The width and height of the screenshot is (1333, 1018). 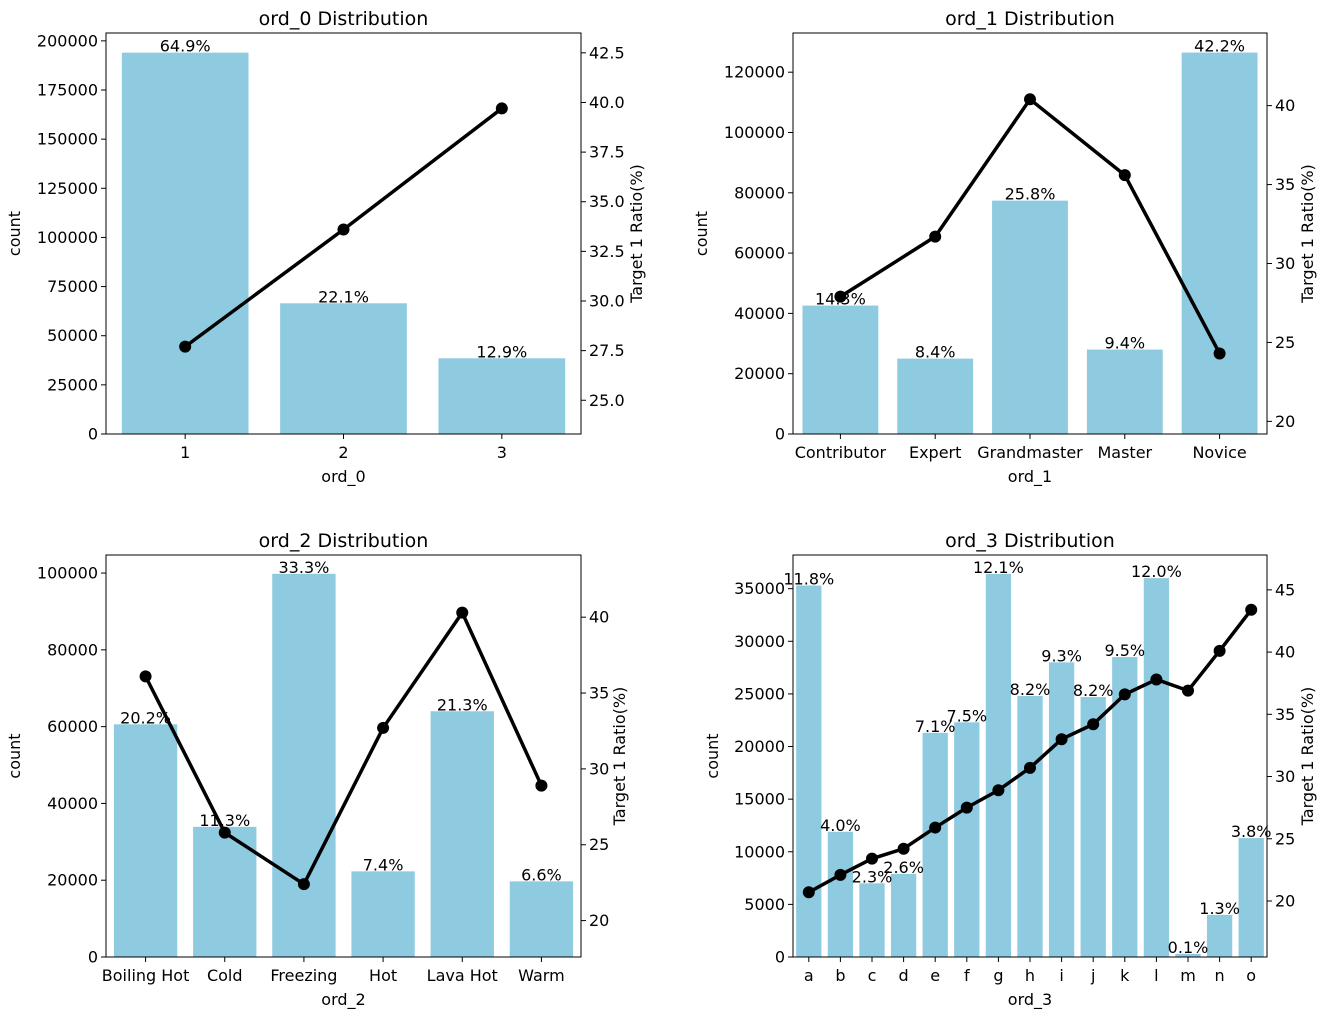 I want to click on y-tick-label: 50000, so click(x=72, y=335).